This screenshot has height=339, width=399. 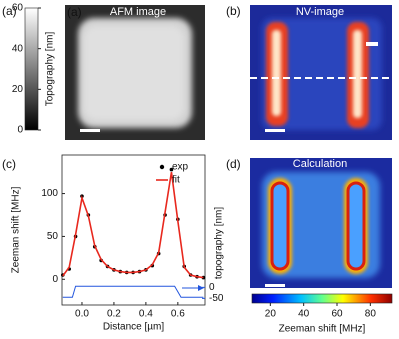 What do you see at coordinates (49, 193) in the screenshot?
I see `y-tick-label: 100` at bounding box center [49, 193].